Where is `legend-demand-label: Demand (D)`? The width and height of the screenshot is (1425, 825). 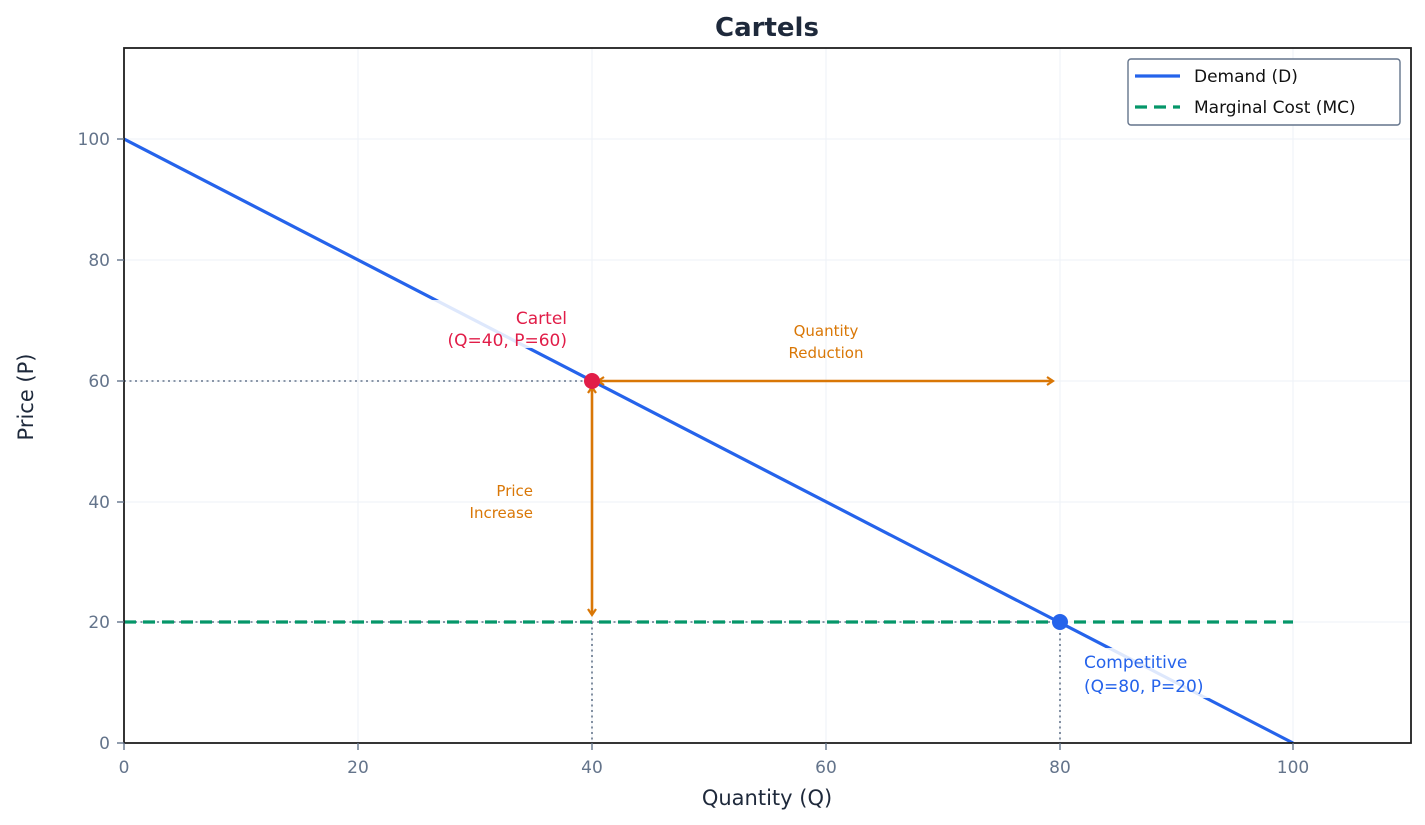
legend-demand-label: Demand (D) is located at coordinates (1246, 77).